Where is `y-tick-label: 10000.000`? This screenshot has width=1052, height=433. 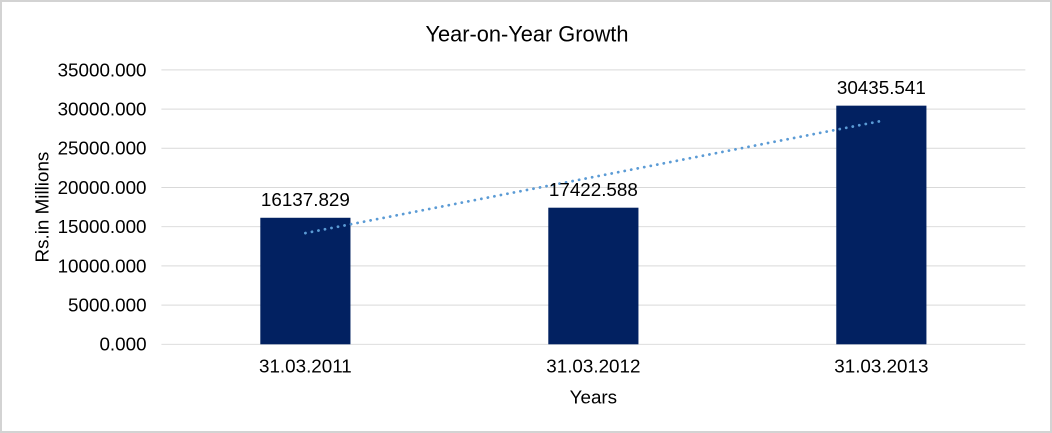
y-tick-label: 10000.000 is located at coordinates (102, 265).